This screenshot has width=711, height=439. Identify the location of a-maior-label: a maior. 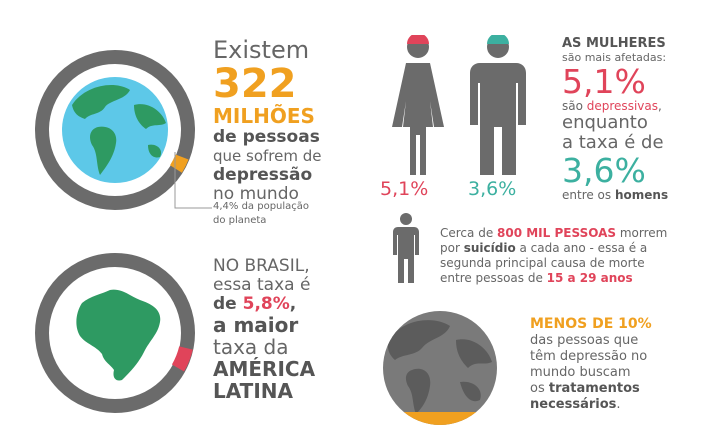
(256, 325).